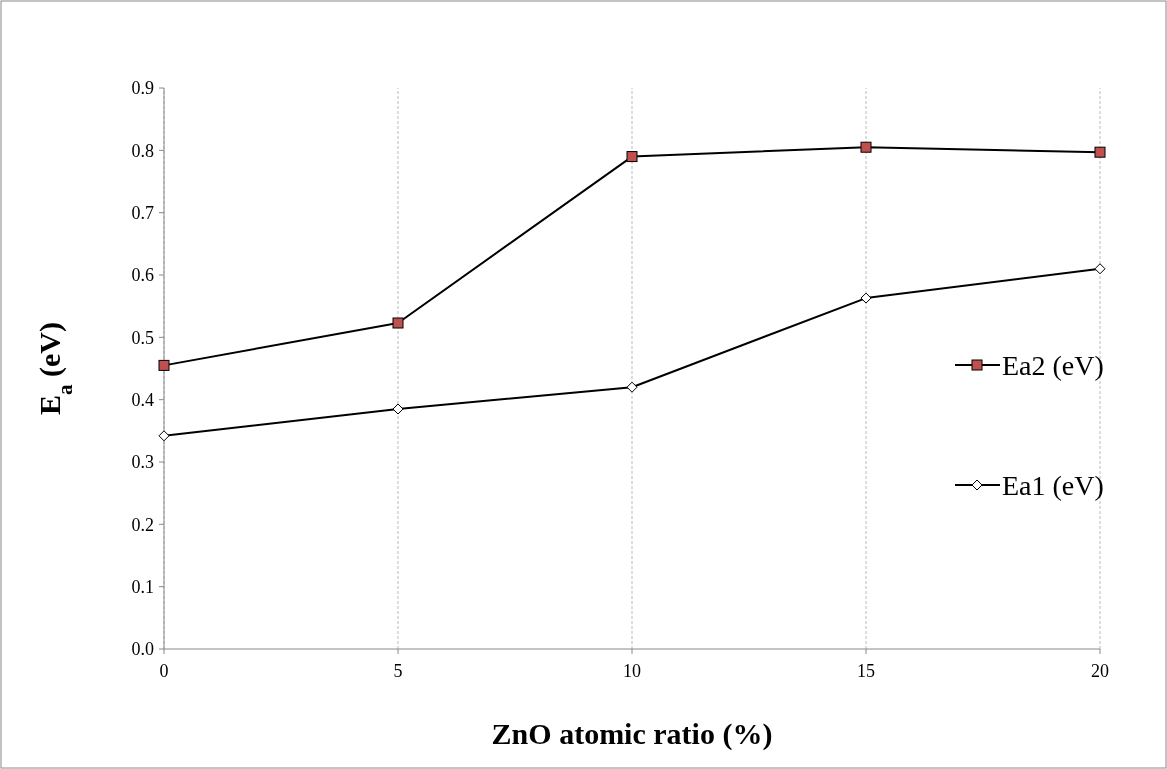  What do you see at coordinates (632, 734) in the screenshot?
I see `x-axis-title: ZnO atomic ratio (%)` at bounding box center [632, 734].